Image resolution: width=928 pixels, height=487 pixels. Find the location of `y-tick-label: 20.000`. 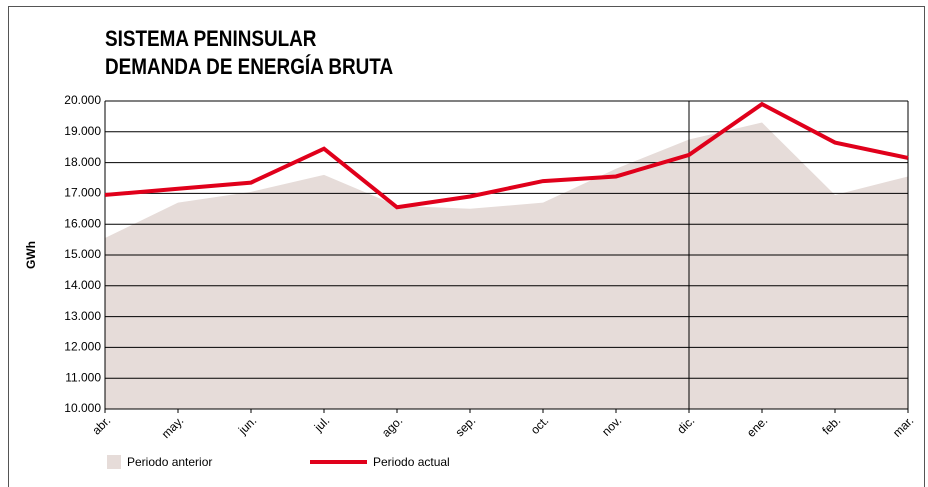

y-tick-label: 20.000 is located at coordinates (82, 100).